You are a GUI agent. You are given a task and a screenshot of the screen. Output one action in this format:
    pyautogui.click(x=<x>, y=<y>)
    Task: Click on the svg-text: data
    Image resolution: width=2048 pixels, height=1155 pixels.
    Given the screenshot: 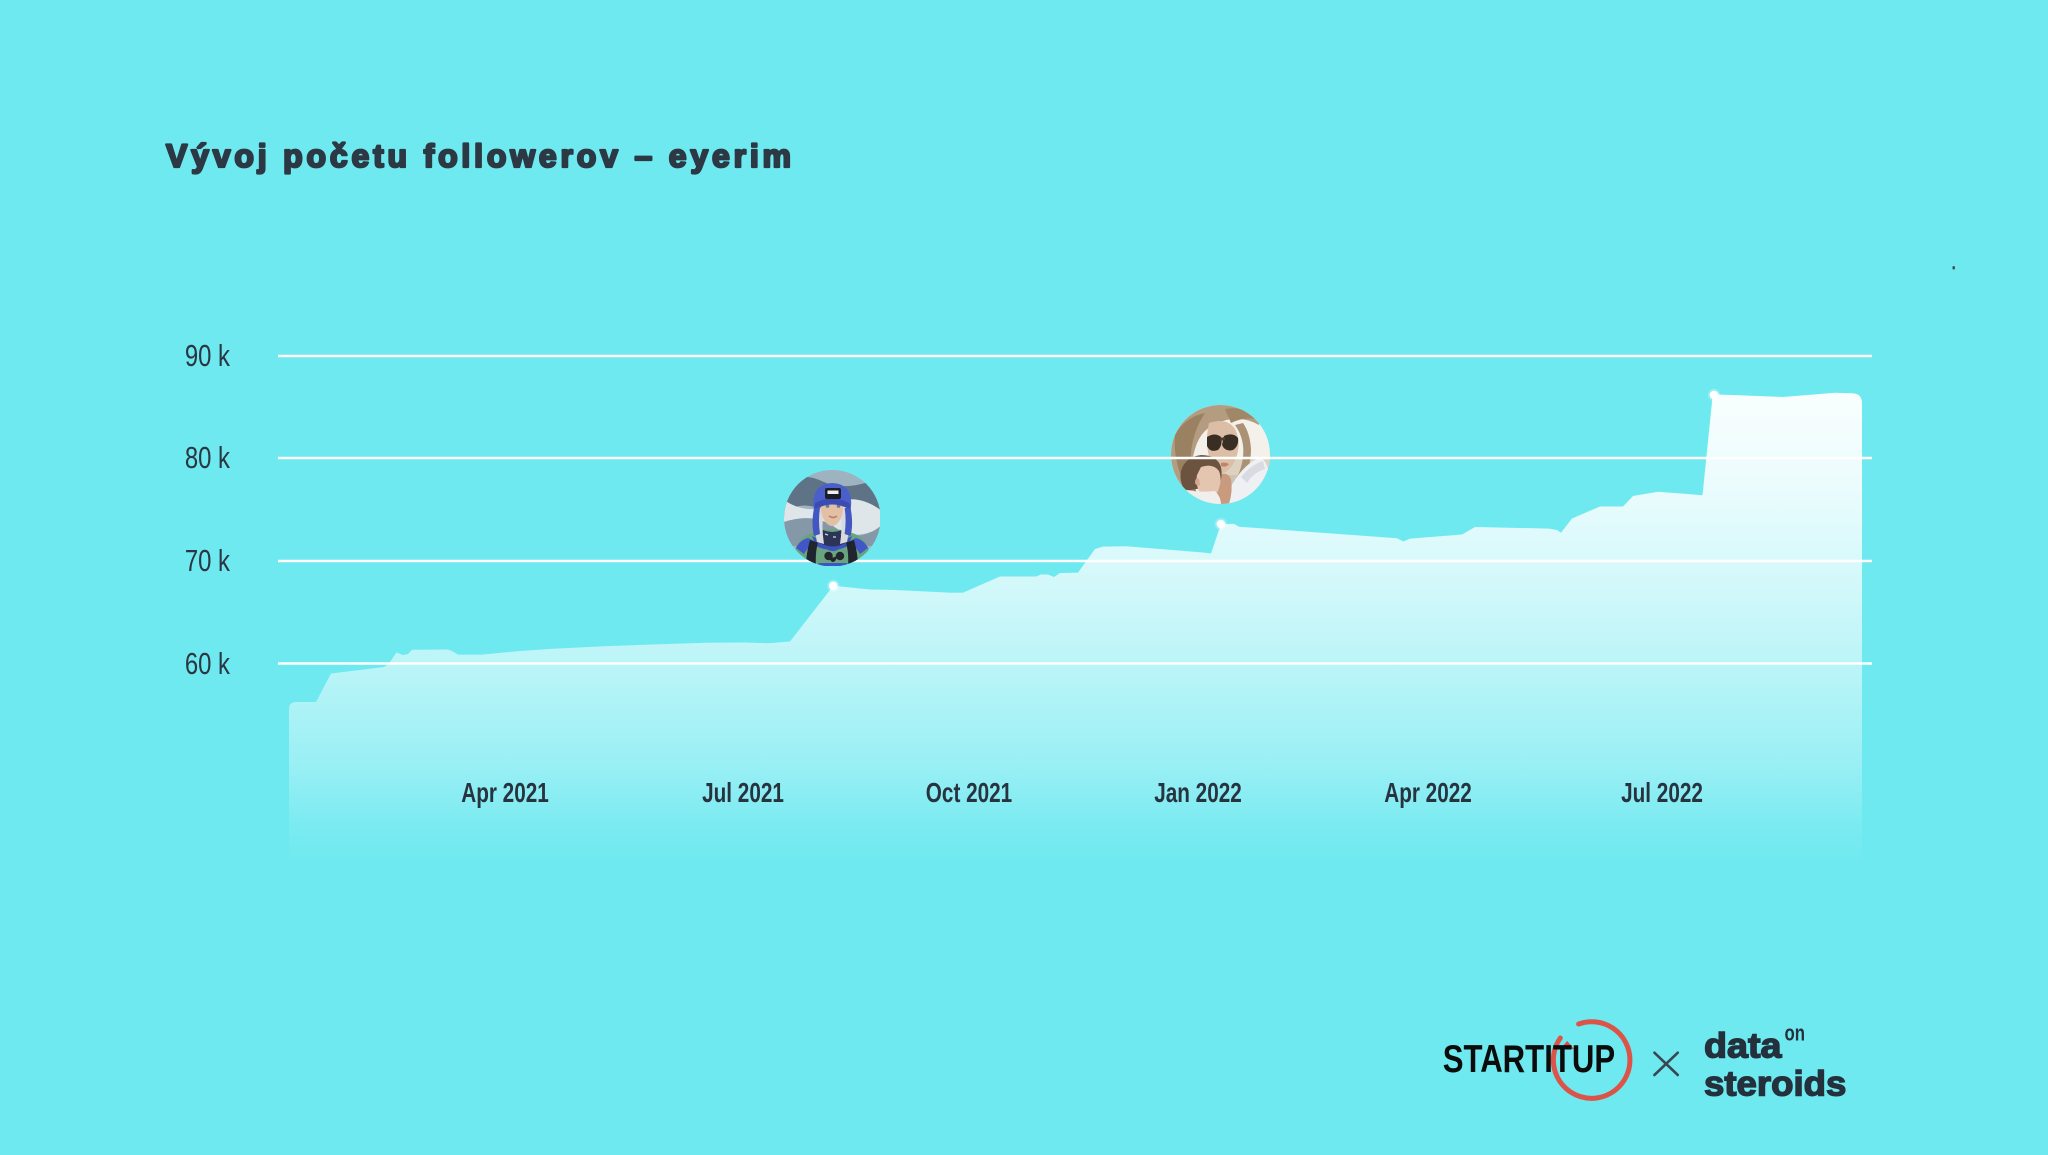 What is the action you would take?
    pyautogui.click(x=1743, y=1046)
    